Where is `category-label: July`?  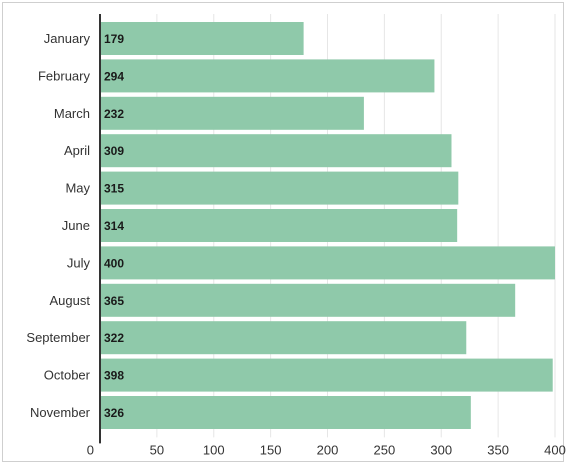 category-label: July is located at coordinates (79, 262).